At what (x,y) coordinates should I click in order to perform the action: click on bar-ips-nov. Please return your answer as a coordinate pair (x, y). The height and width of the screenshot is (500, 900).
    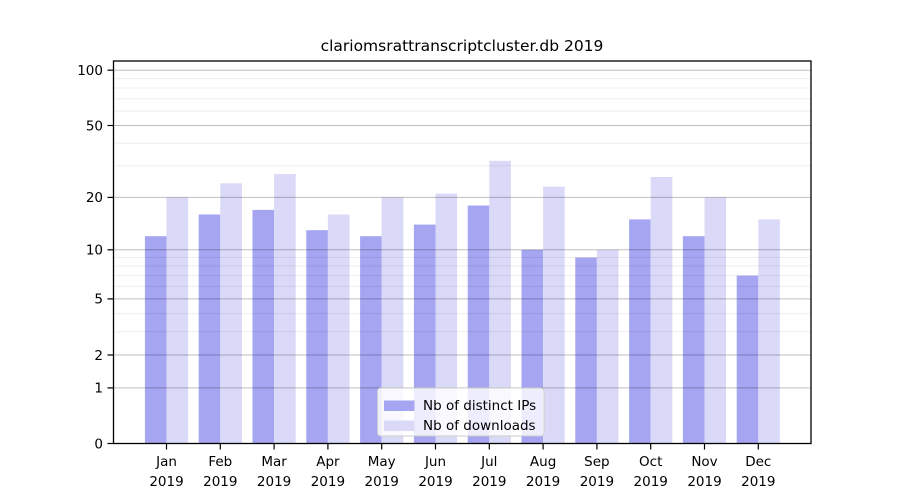
    Looking at the image, I should click on (693, 340).